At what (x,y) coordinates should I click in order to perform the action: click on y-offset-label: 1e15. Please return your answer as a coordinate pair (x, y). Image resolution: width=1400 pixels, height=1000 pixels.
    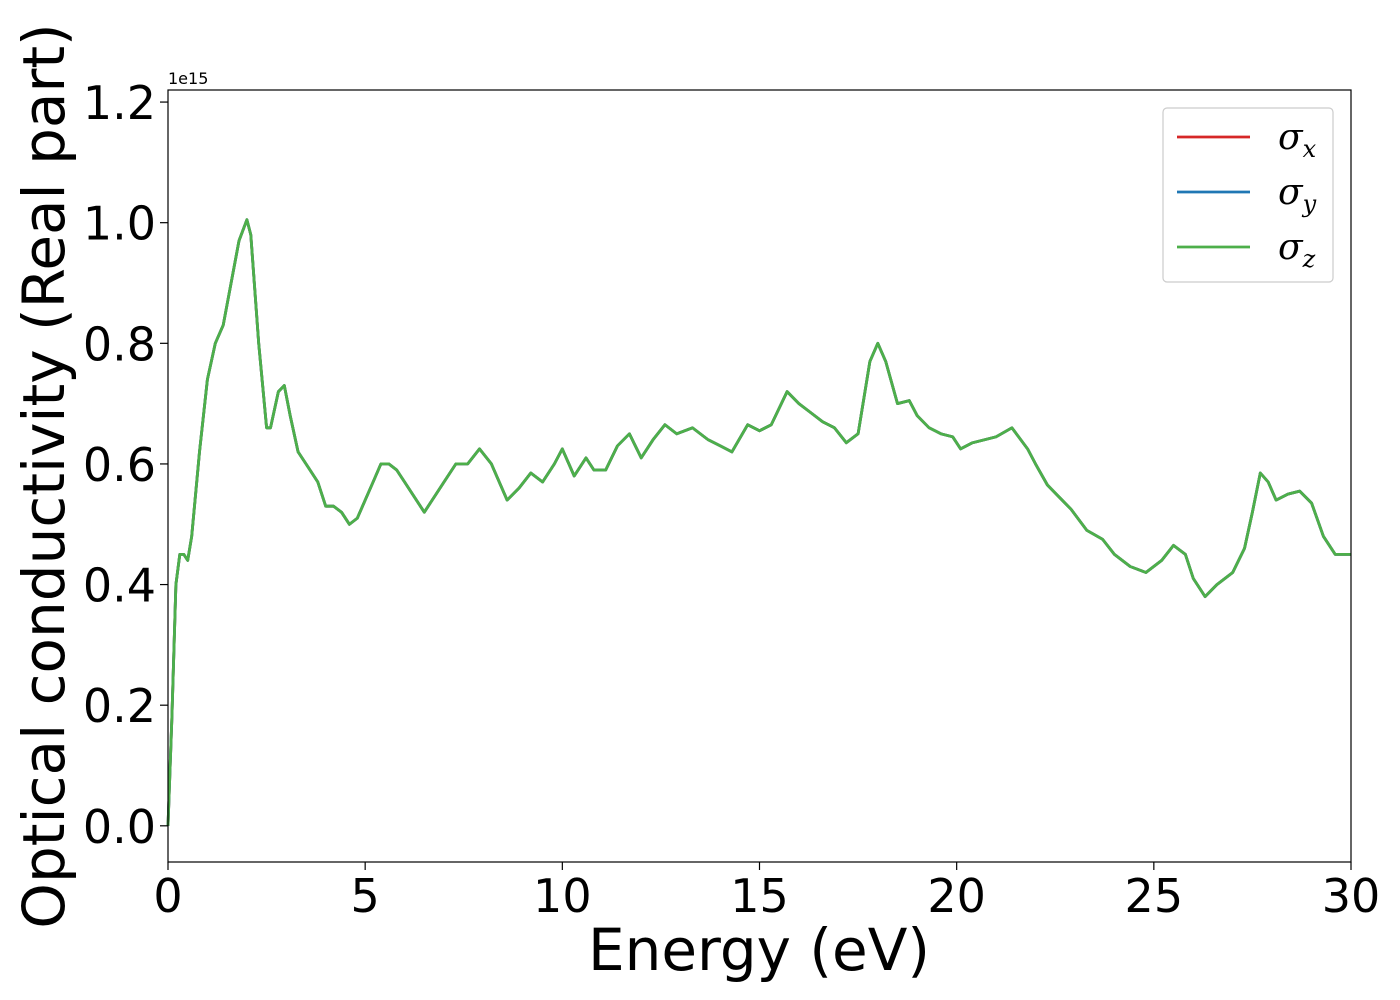
    Looking at the image, I should click on (188, 78).